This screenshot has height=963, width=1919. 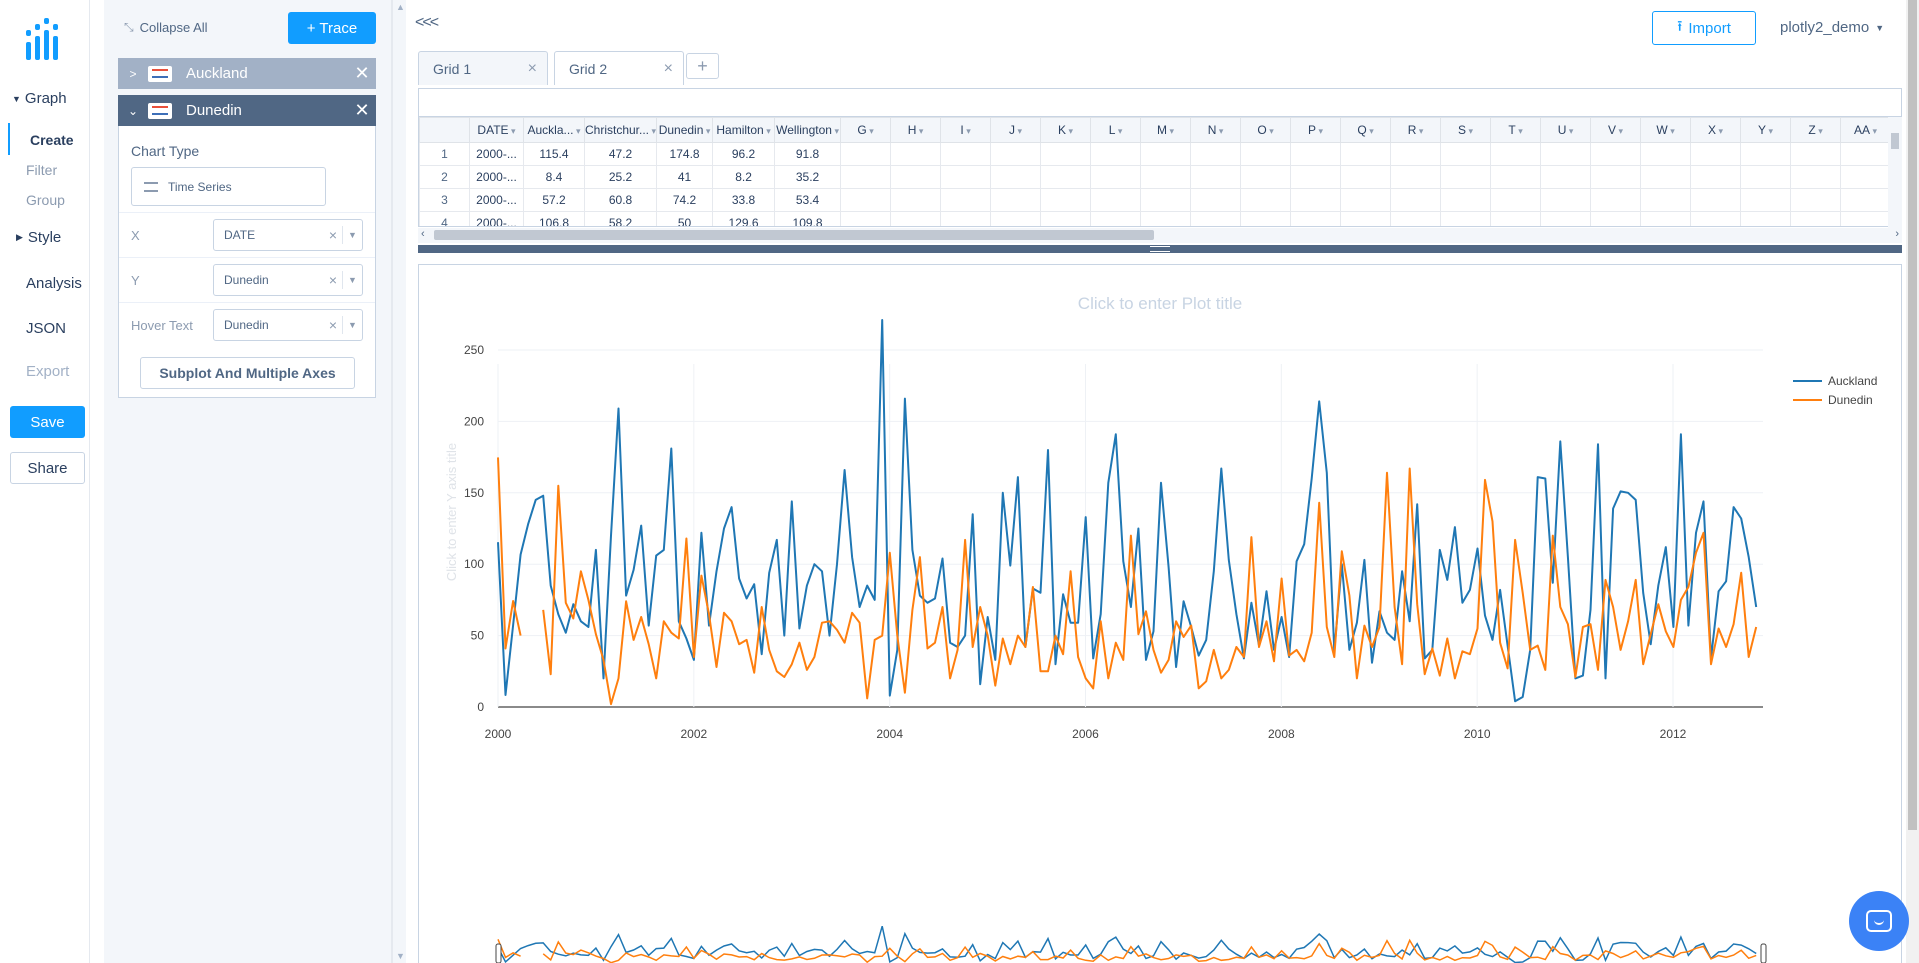 I want to click on column-header: W ▾, so click(x=1666, y=130).